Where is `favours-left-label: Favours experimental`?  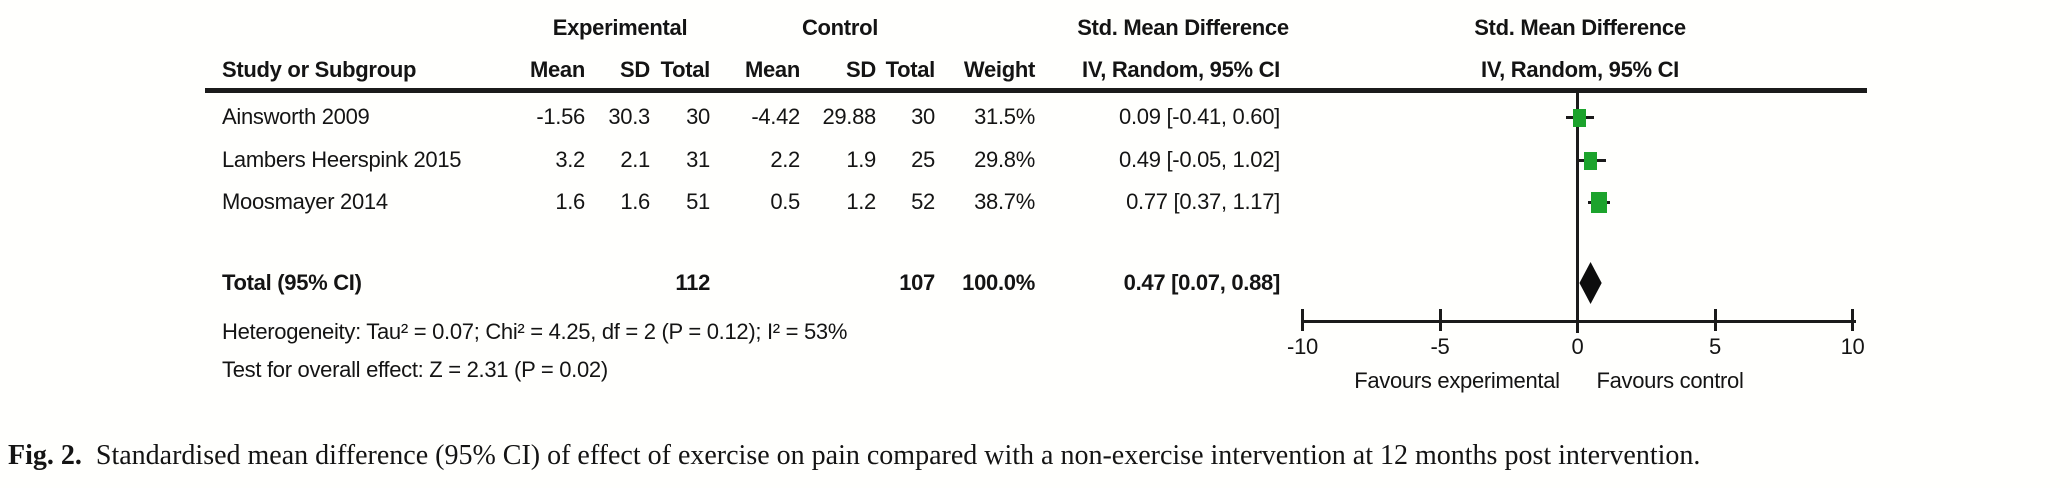
favours-left-label: Favours experimental is located at coordinates (1457, 380).